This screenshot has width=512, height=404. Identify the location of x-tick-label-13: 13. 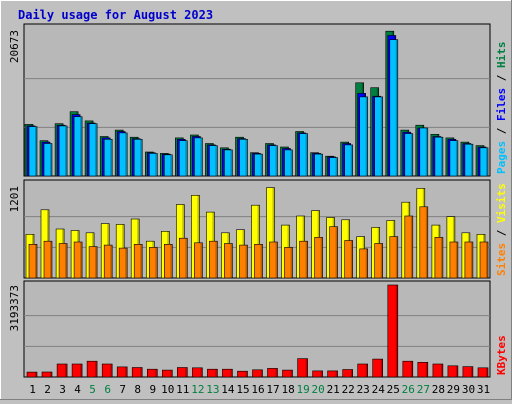
(212, 389).